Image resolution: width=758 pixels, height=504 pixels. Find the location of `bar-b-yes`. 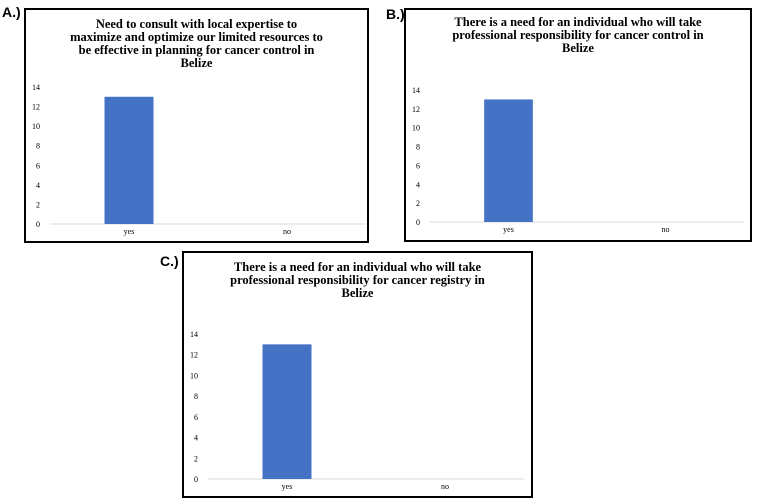

bar-b-yes is located at coordinates (508, 160).